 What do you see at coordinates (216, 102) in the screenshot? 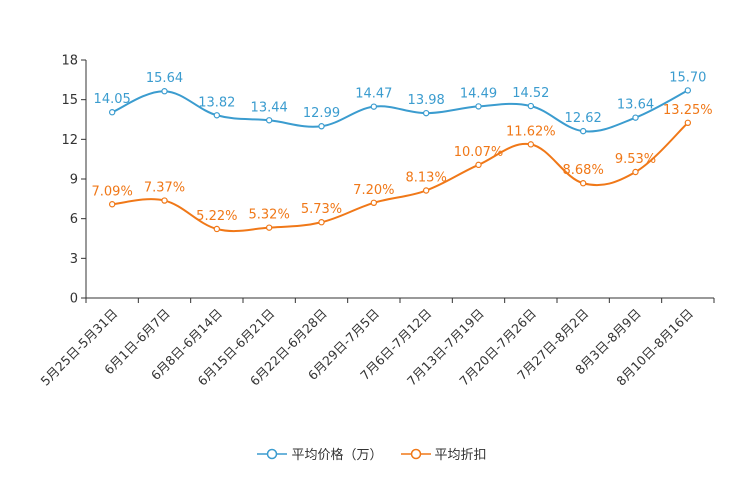
I see `data-label: 13.82` at bounding box center [216, 102].